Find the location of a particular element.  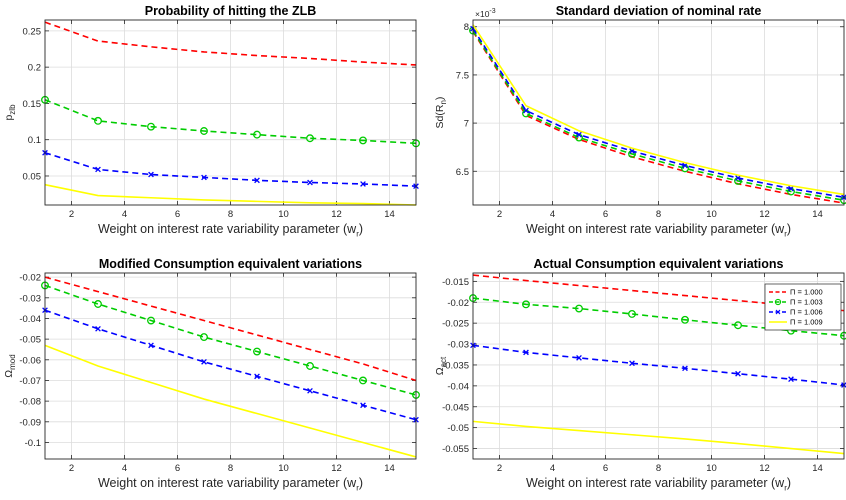

chart-title: Standard deviation of nominal rate is located at coordinates (659, 11).